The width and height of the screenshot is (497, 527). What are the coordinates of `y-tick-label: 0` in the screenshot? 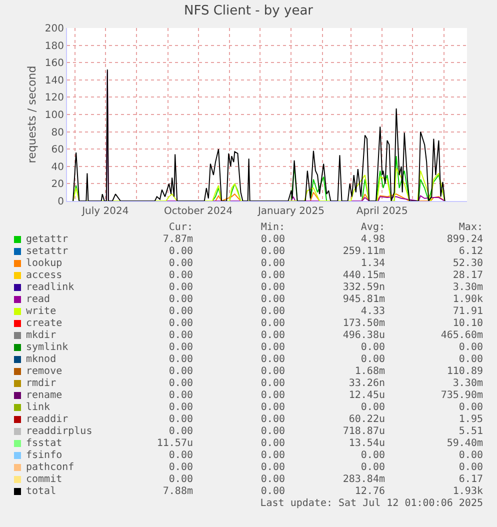 It's located at (61, 202).